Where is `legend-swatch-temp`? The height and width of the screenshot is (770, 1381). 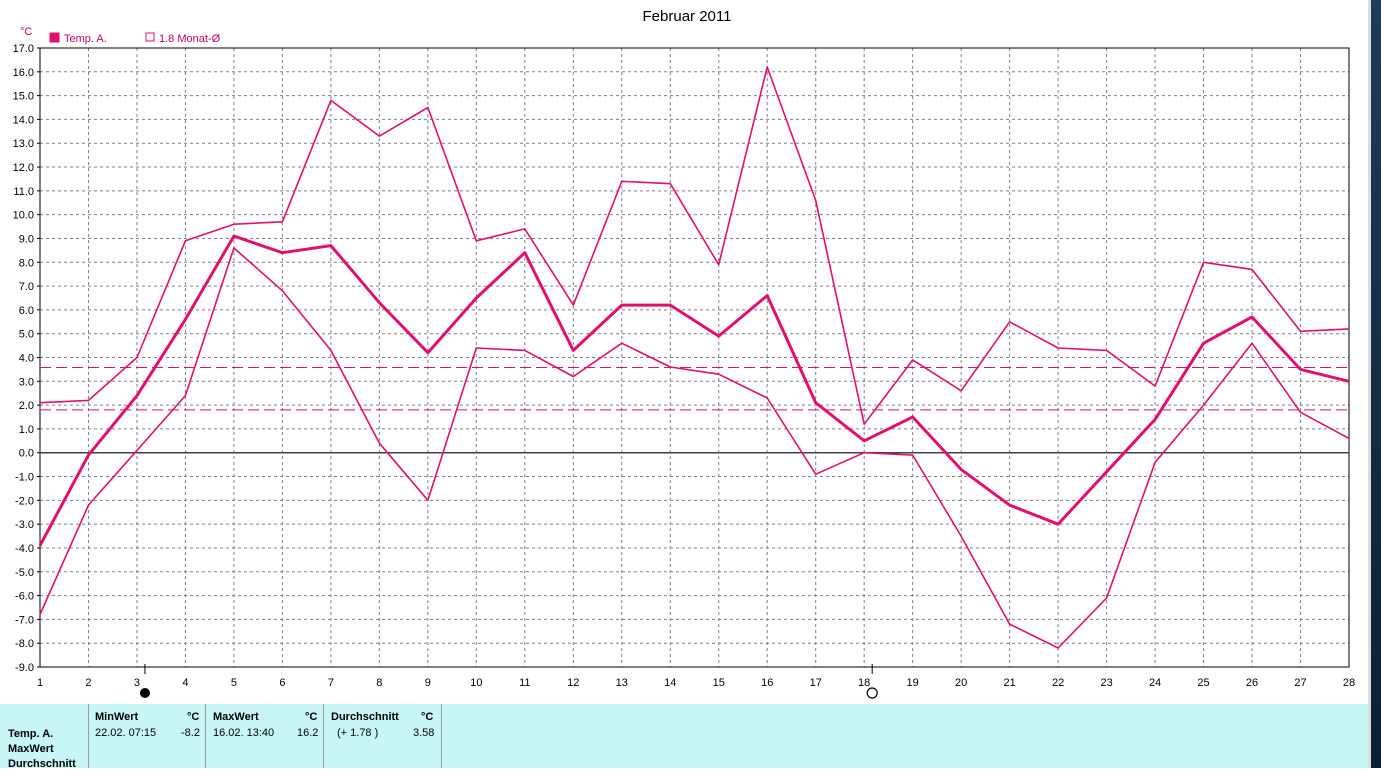 legend-swatch-temp is located at coordinates (54, 37).